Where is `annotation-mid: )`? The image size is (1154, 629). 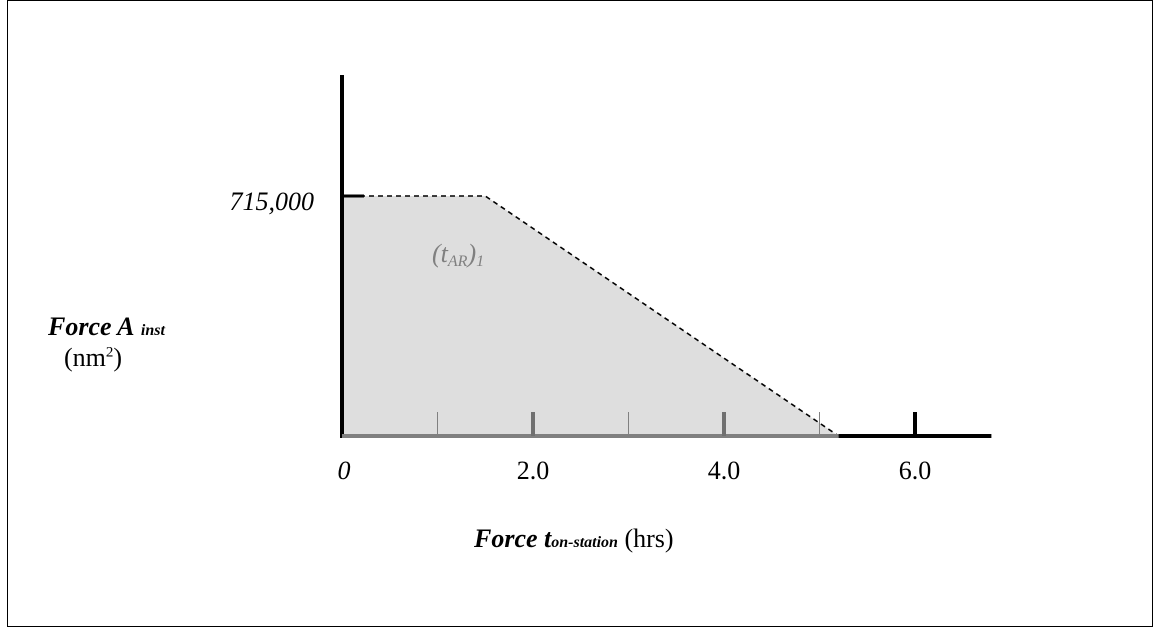 annotation-mid: ) is located at coordinates (470, 253).